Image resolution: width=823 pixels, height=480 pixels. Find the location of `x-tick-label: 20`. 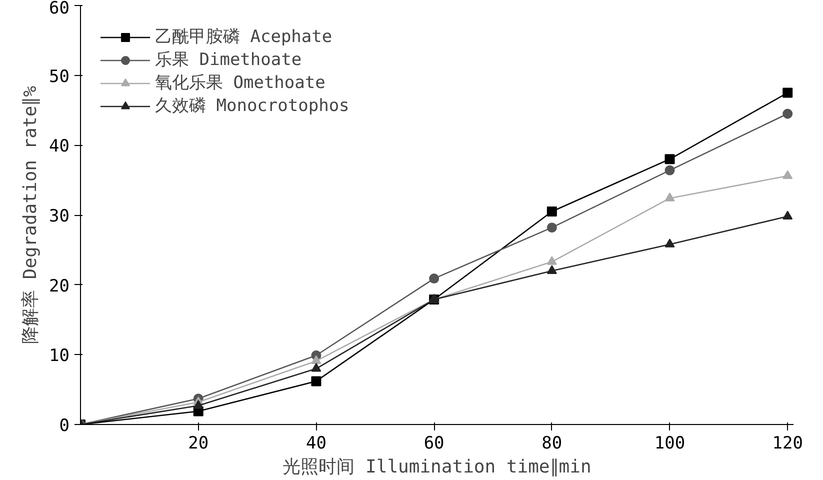

x-tick-label: 20 is located at coordinates (198, 444).